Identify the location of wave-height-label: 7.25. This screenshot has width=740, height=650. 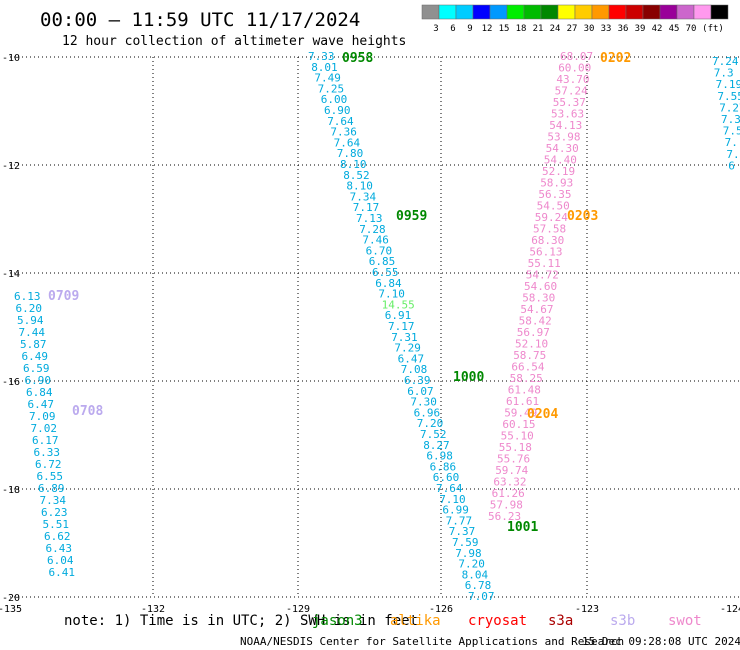
(331, 88).